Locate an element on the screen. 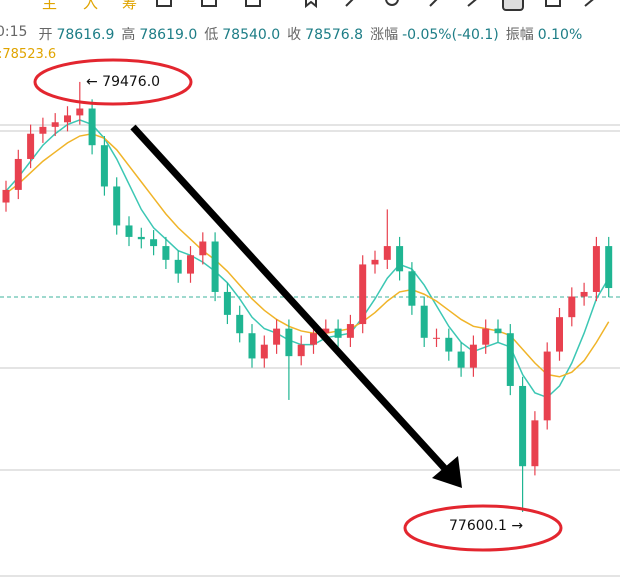  ma-value: :78523.6 is located at coordinates (28, 54).